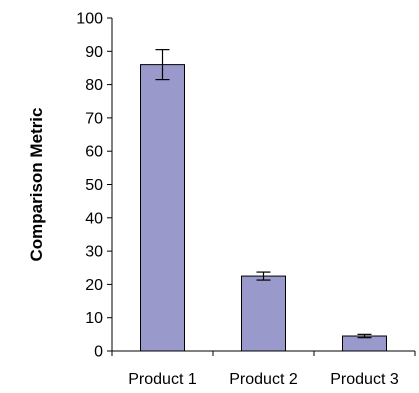 This screenshot has width=419, height=393. I want to click on y-tick-label: 20, so click(94, 285).